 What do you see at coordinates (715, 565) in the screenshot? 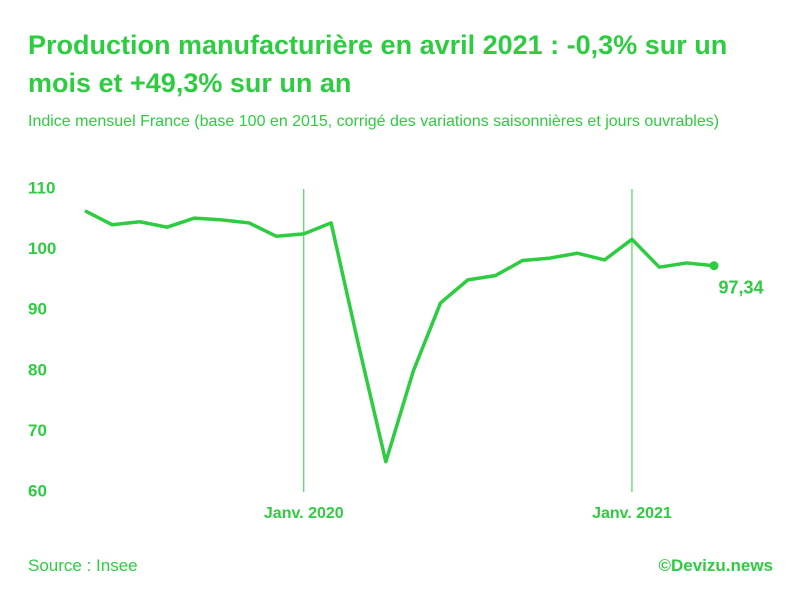
I see `credit: ©Devizu.news` at bounding box center [715, 565].